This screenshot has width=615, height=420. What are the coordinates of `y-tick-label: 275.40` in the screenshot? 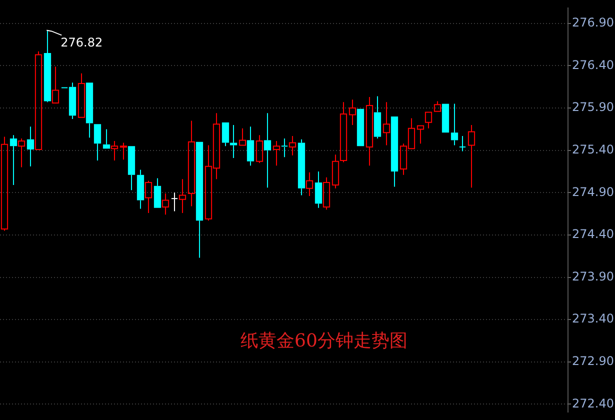 It's located at (593, 149).